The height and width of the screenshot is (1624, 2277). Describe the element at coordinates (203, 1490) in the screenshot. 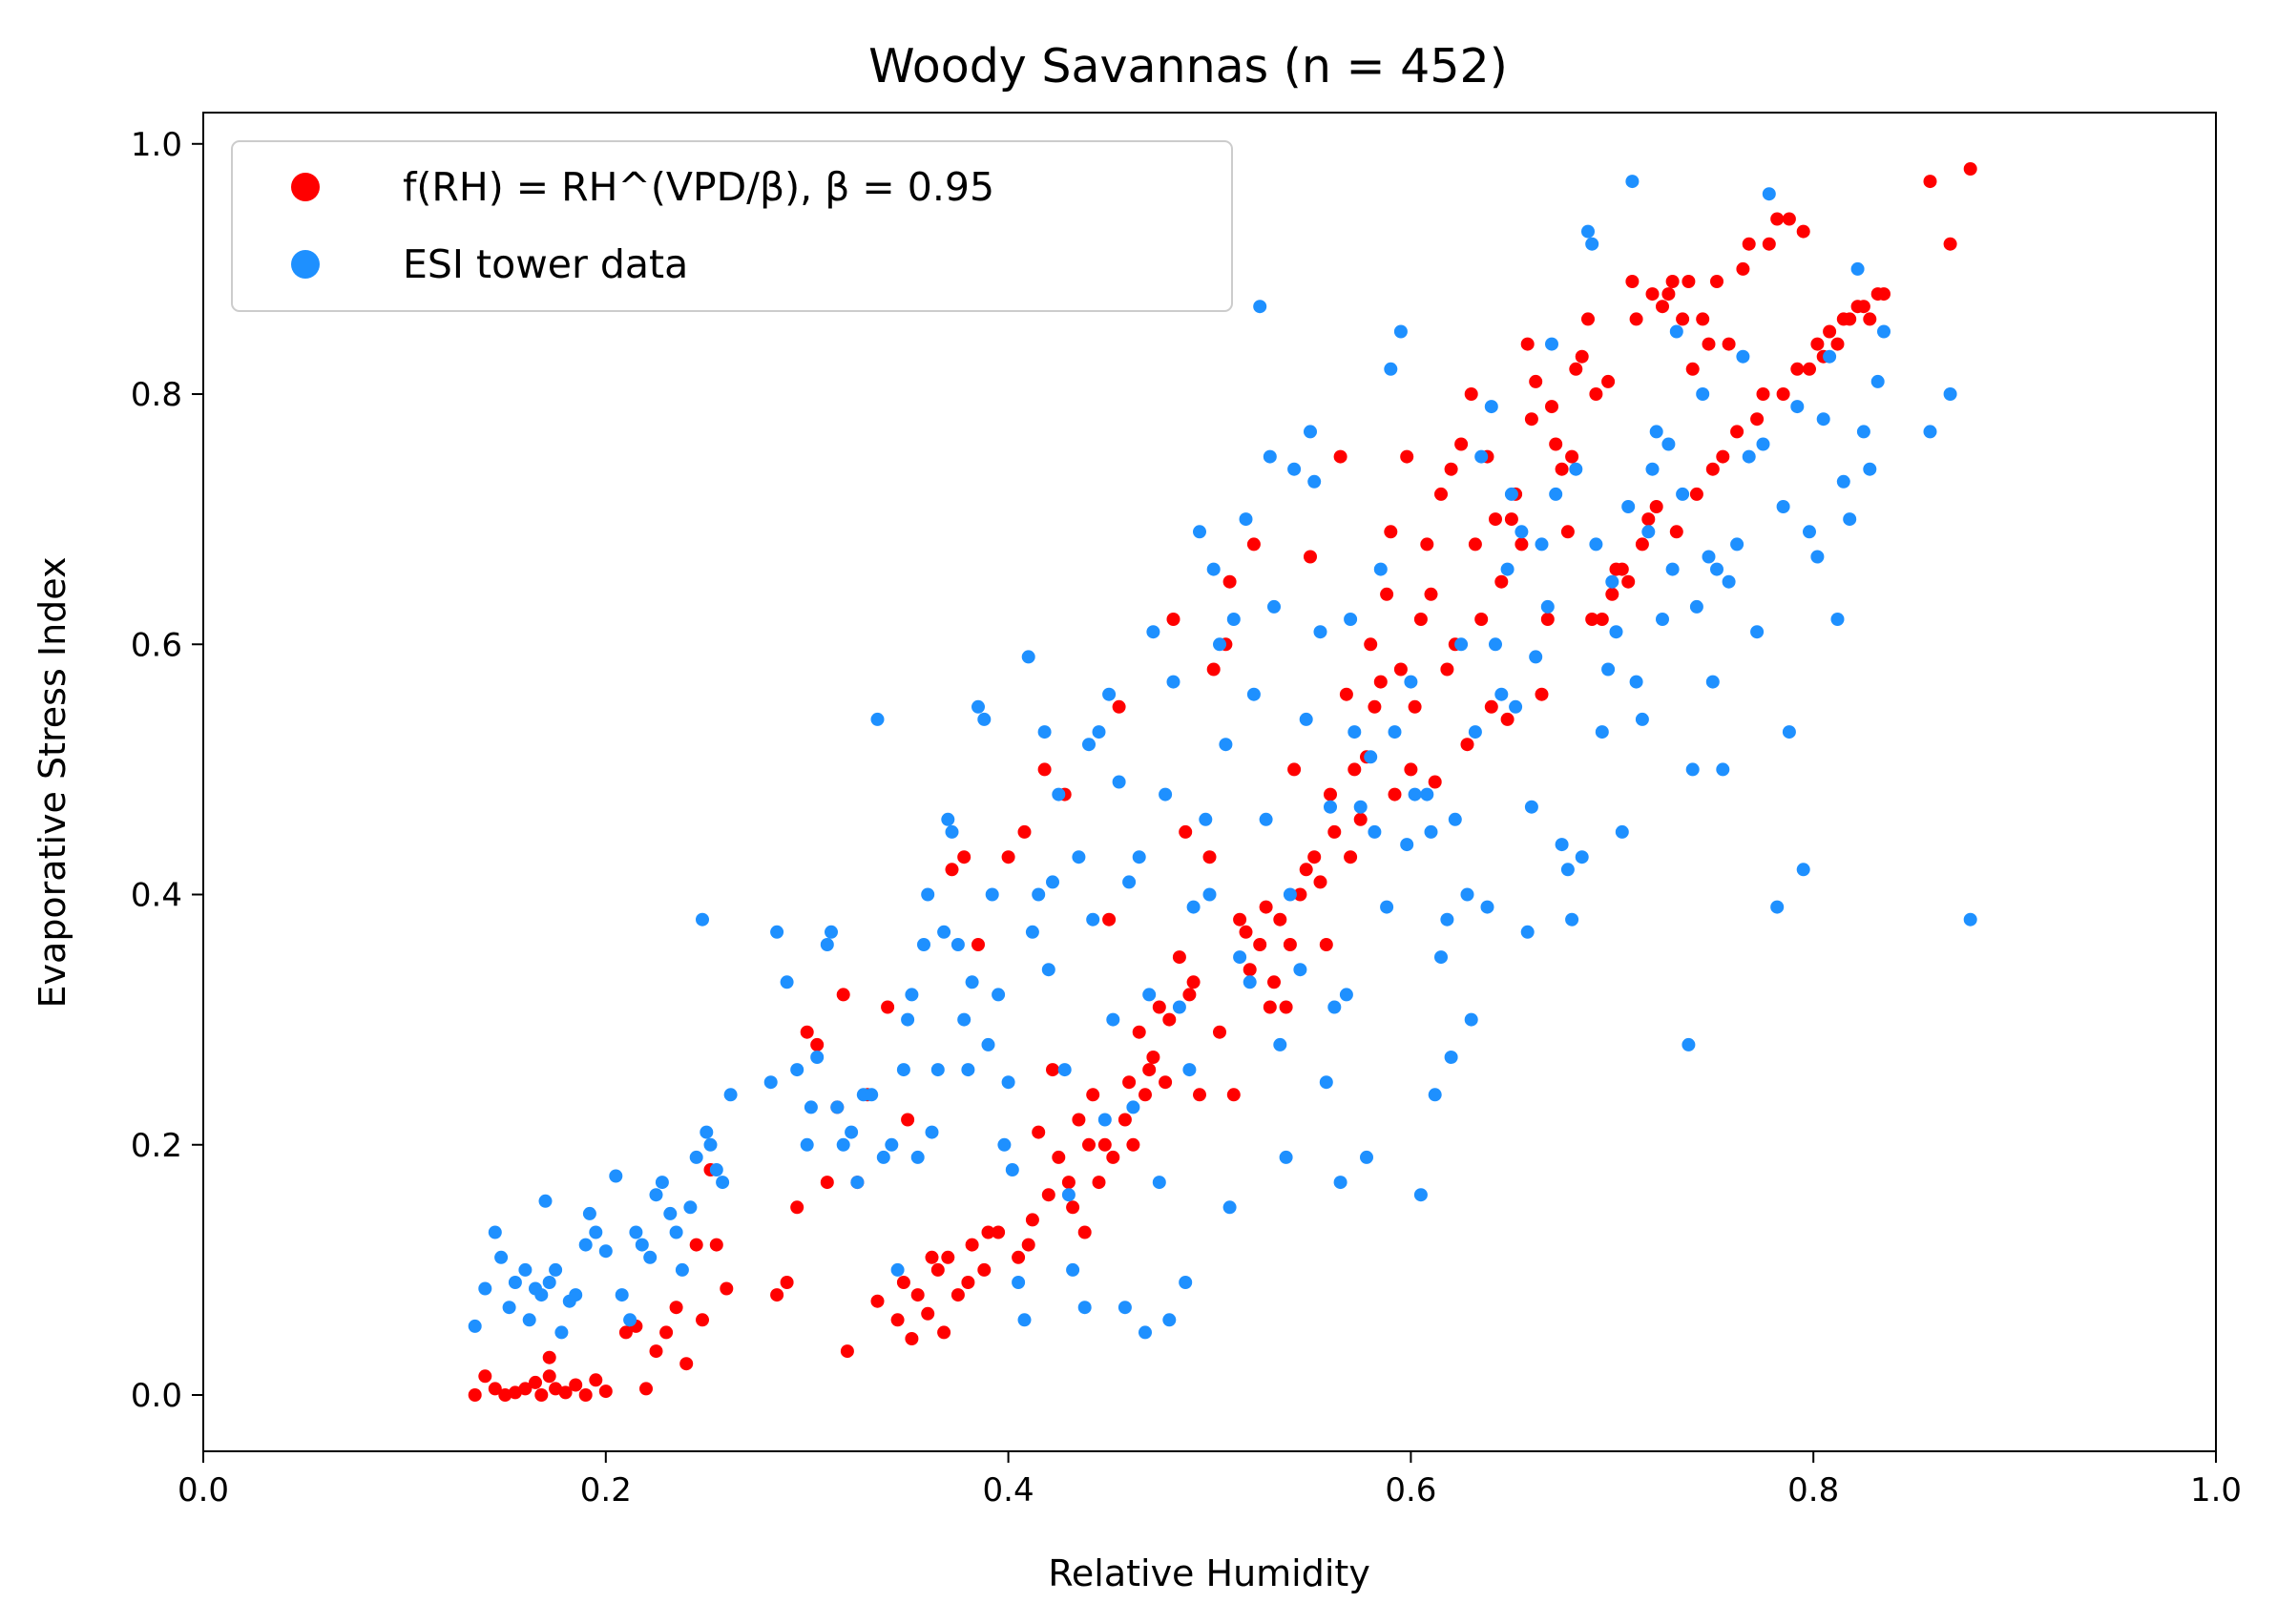

I see `x-tick-label-0: 0.0` at that location.